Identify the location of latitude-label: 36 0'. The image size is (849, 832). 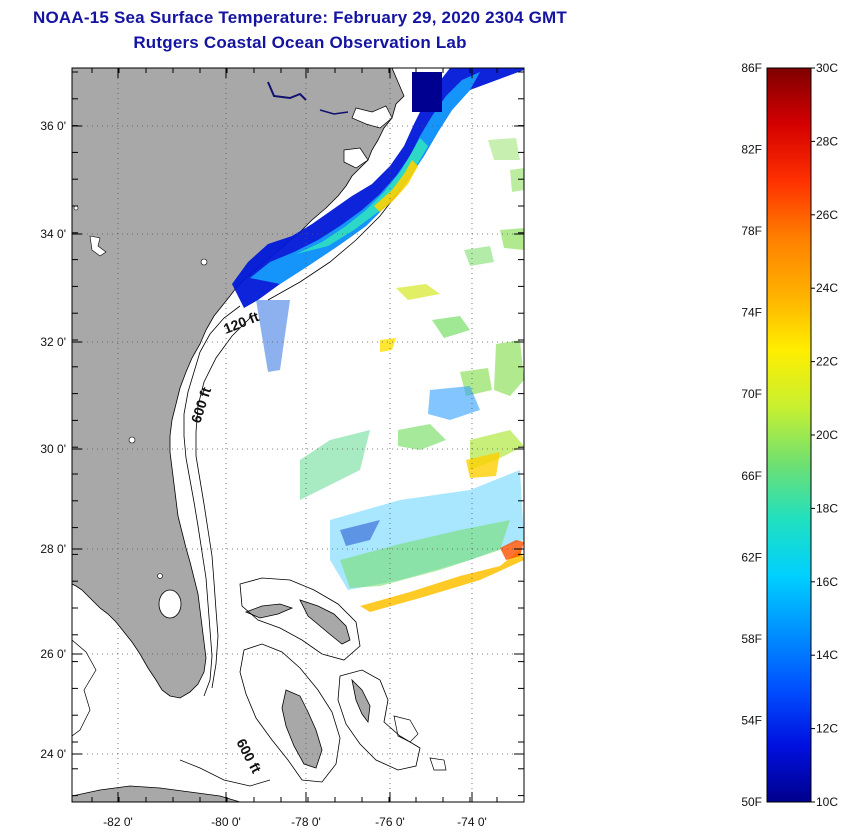
(53, 126).